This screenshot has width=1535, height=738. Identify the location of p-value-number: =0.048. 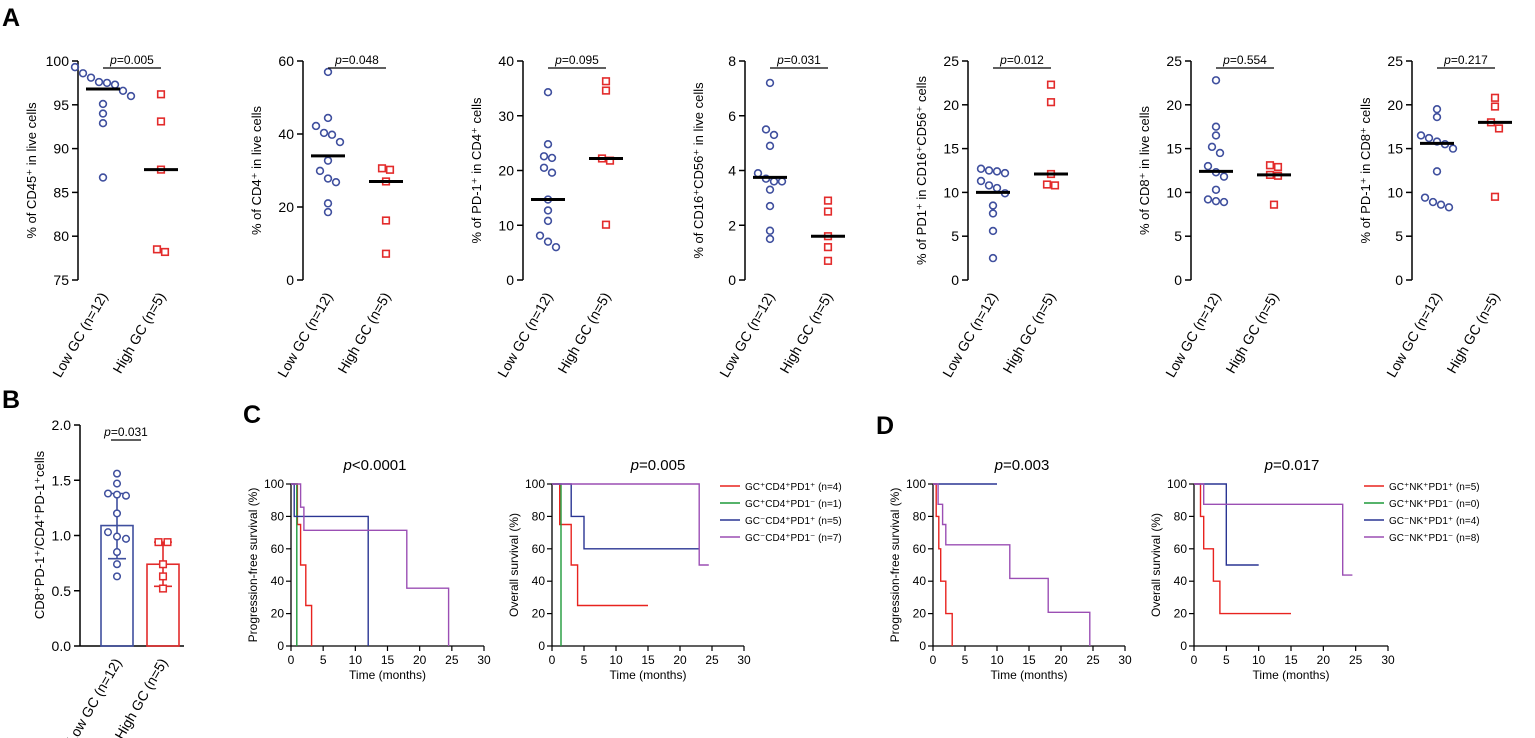
(360, 60).